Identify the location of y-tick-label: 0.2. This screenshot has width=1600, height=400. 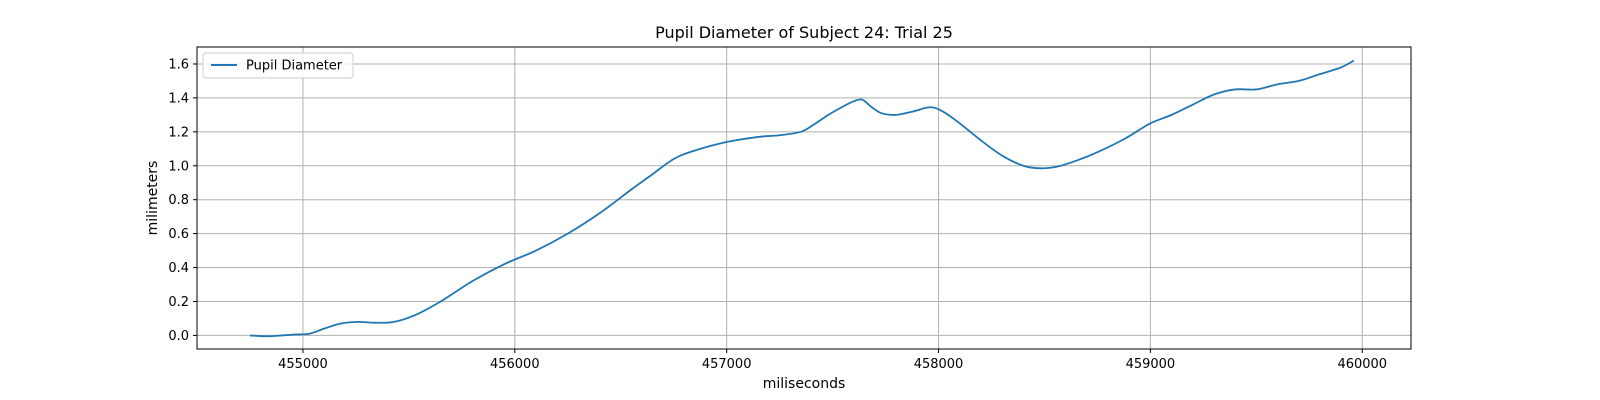
(178, 302).